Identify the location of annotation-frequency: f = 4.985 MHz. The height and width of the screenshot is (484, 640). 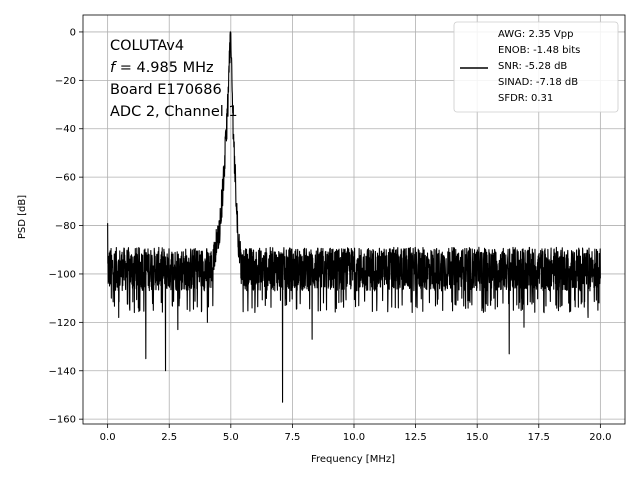
(162, 68).